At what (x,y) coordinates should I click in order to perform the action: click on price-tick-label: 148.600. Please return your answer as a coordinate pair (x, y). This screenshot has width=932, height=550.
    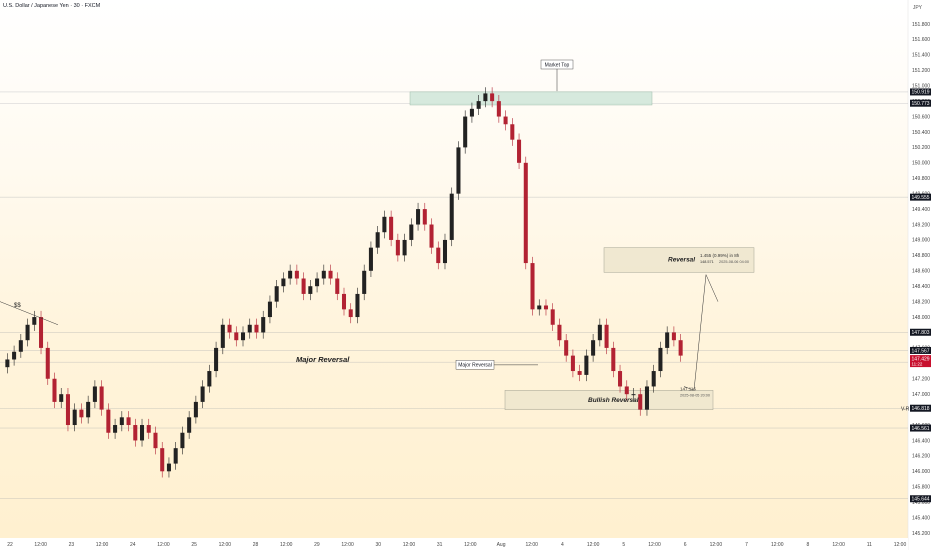
    Looking at the image, I should click on (921, 272).